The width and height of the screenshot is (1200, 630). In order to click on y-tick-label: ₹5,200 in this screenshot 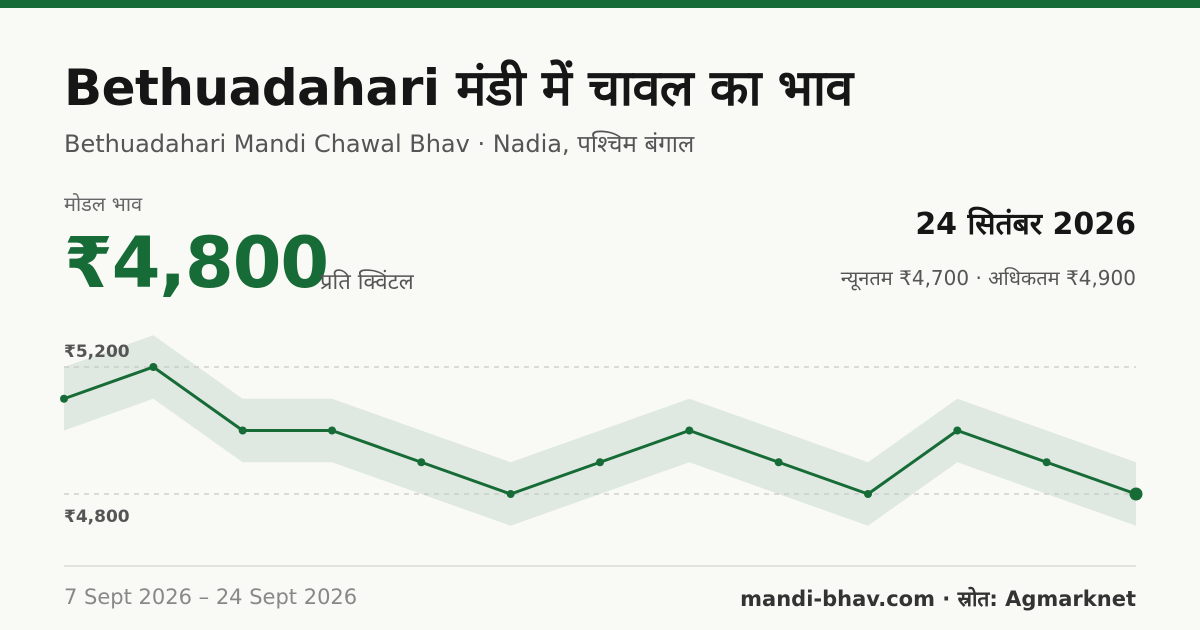, I will do `click(97, 352)`.